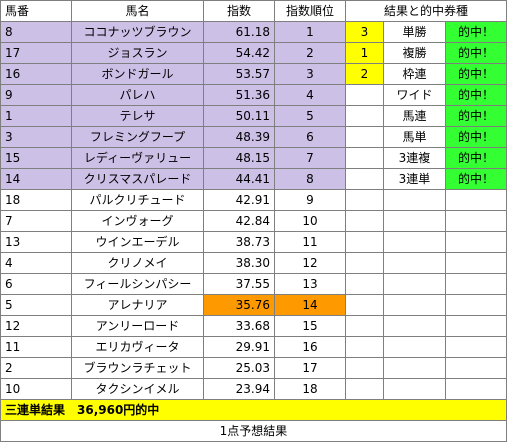 This screenshot has height=445, width=516. I want to click on footer-note-row: 1点予想結果, so click(253, 431).